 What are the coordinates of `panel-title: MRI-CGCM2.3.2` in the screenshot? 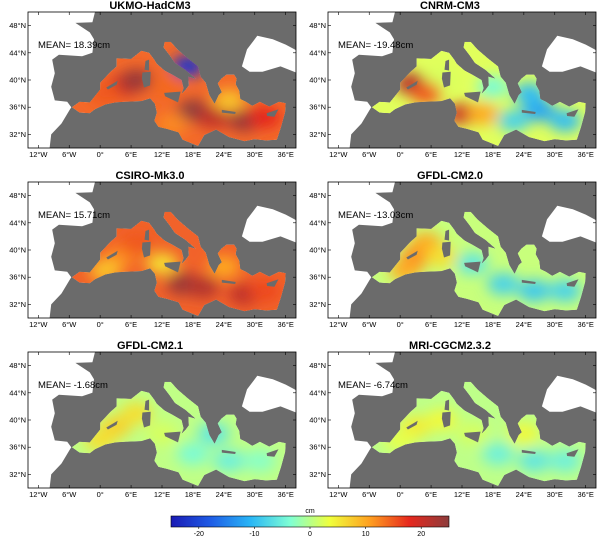 It's located at (450, 346).